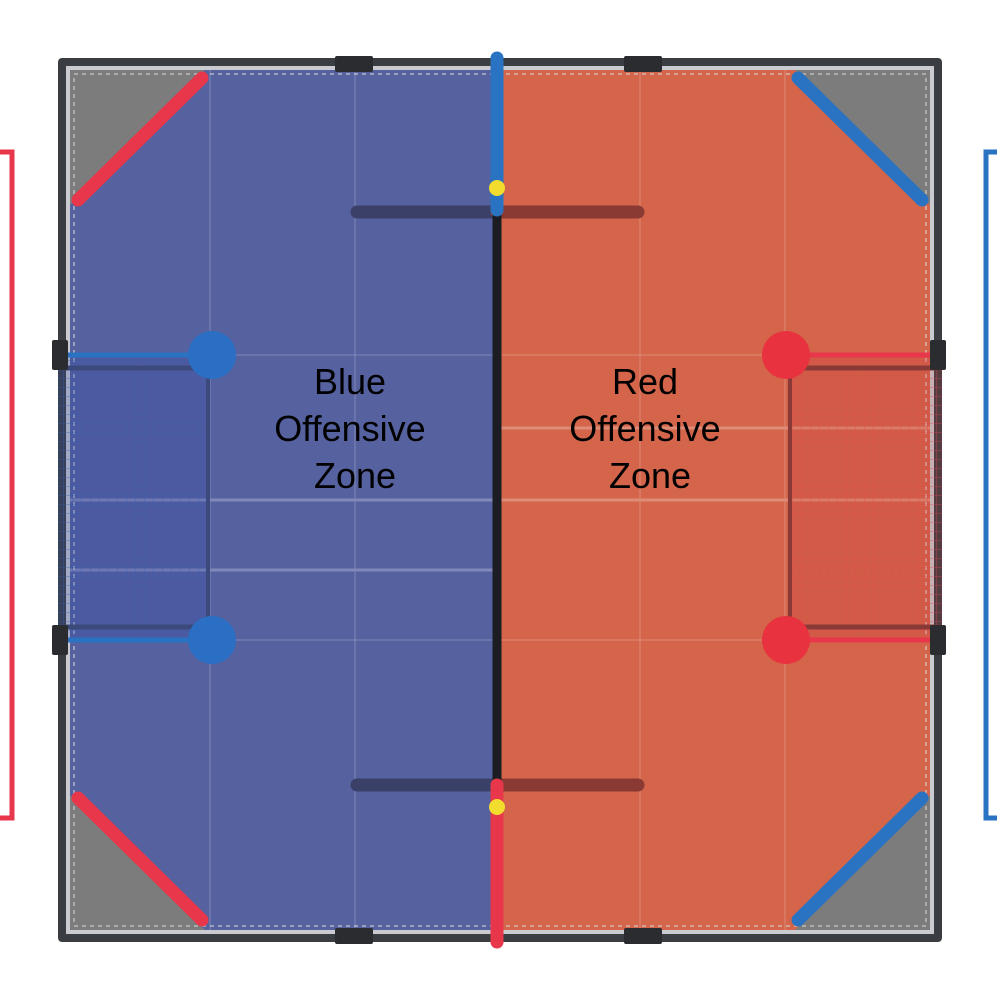  What do you see at coordinates (852, 497) in the screenshot?
I see `red-goal` at bounding box center [852, 497].